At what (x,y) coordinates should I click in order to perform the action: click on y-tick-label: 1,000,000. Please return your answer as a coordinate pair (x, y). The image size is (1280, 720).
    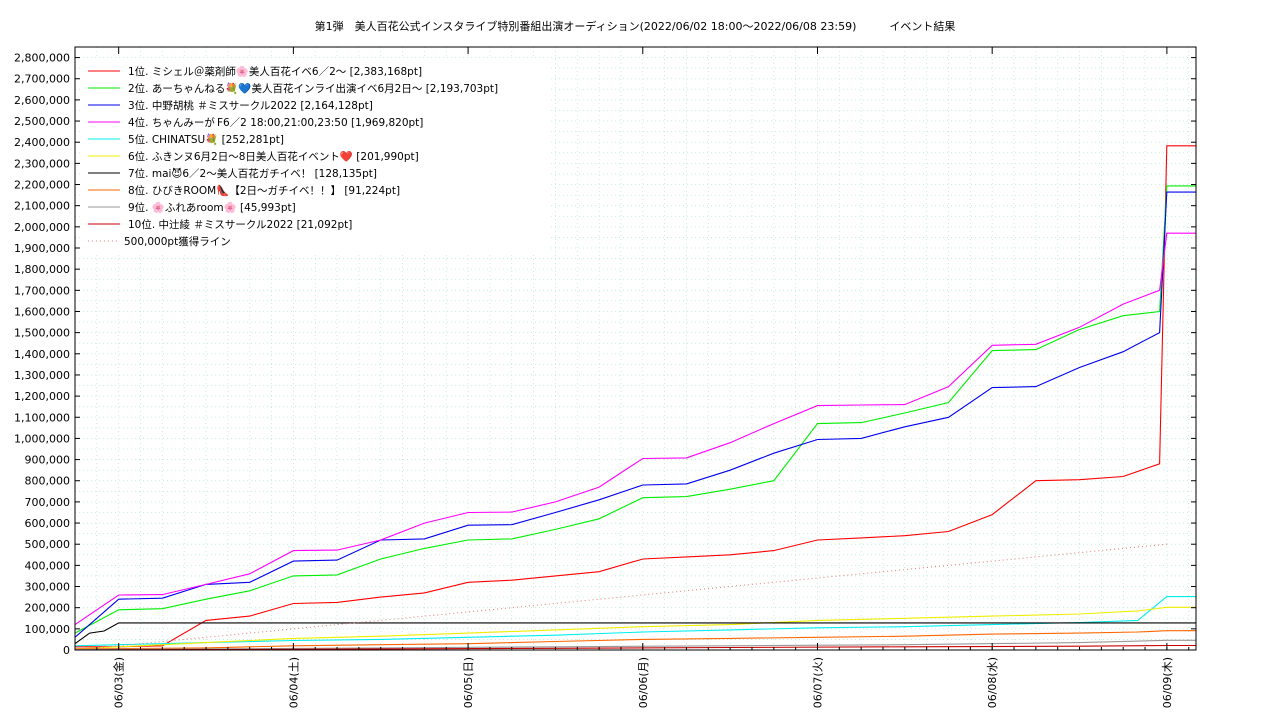
    Looking at the image, I should click on (42, 438).